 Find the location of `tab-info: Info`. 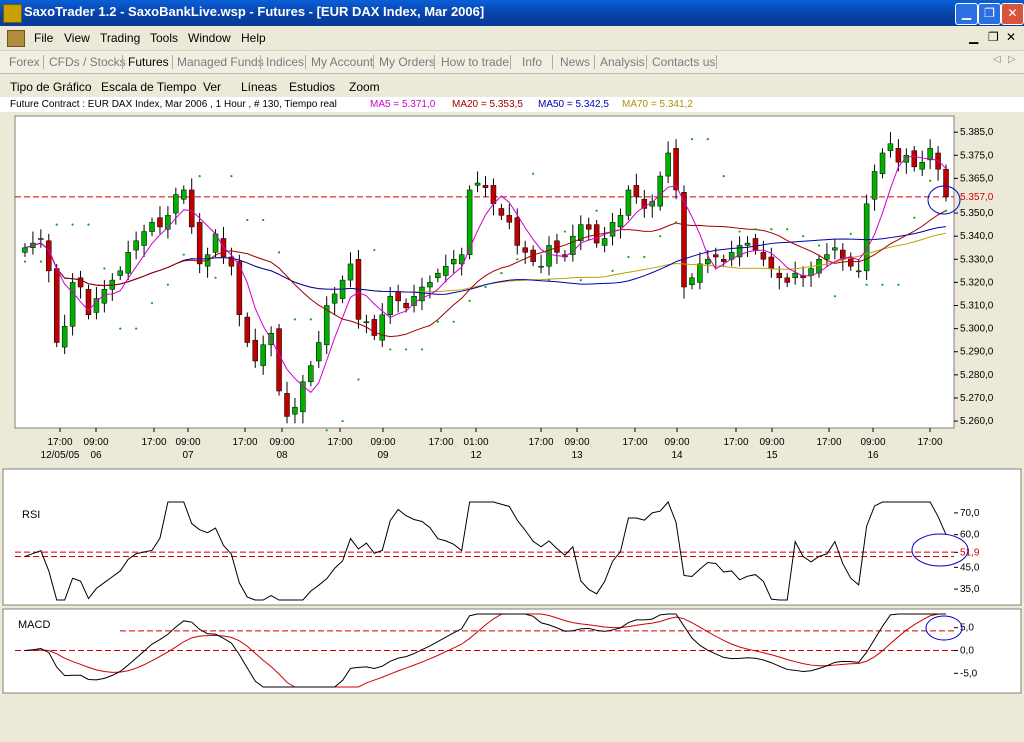

tab-info: Info is located at coordinates (532, 62).